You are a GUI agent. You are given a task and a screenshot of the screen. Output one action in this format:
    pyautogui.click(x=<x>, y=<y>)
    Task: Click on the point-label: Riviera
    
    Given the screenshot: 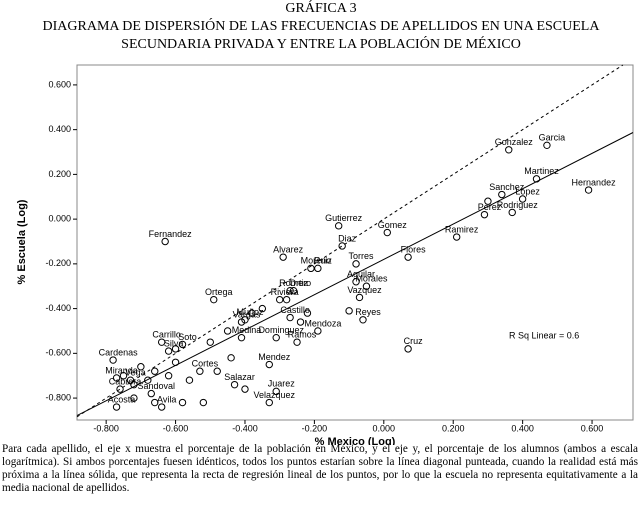 What is the action you would take?
    pyautogui.click(x=285, y=292)
    